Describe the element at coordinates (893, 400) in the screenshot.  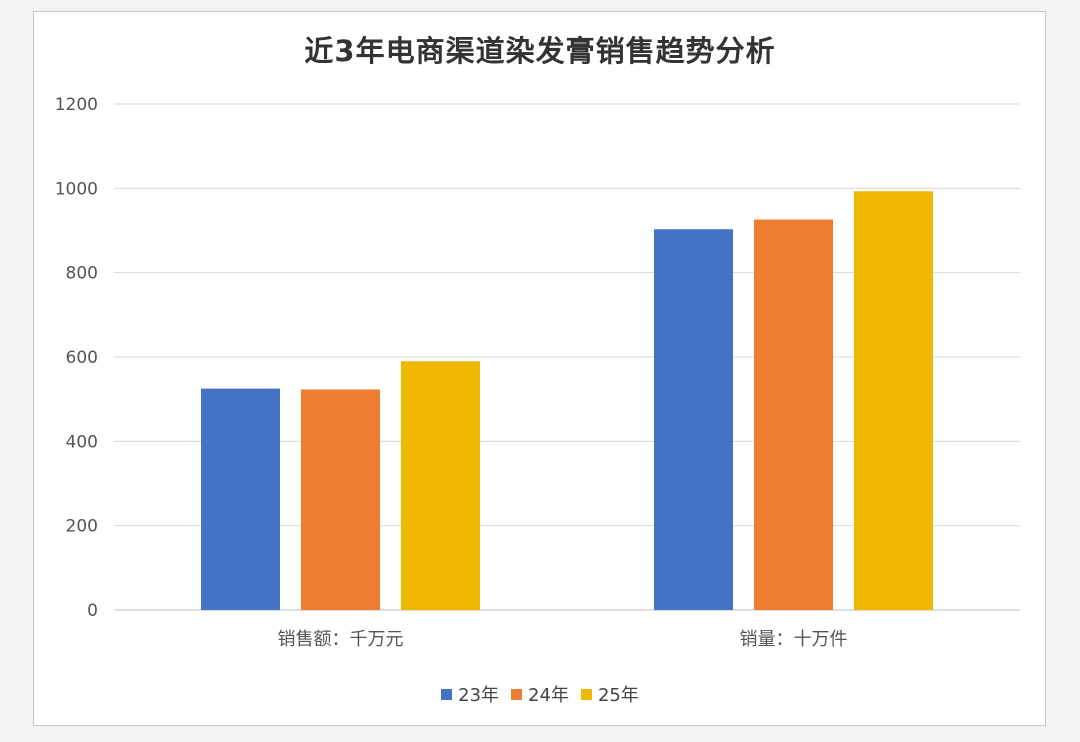
I see `bar-25年-1` at that location.